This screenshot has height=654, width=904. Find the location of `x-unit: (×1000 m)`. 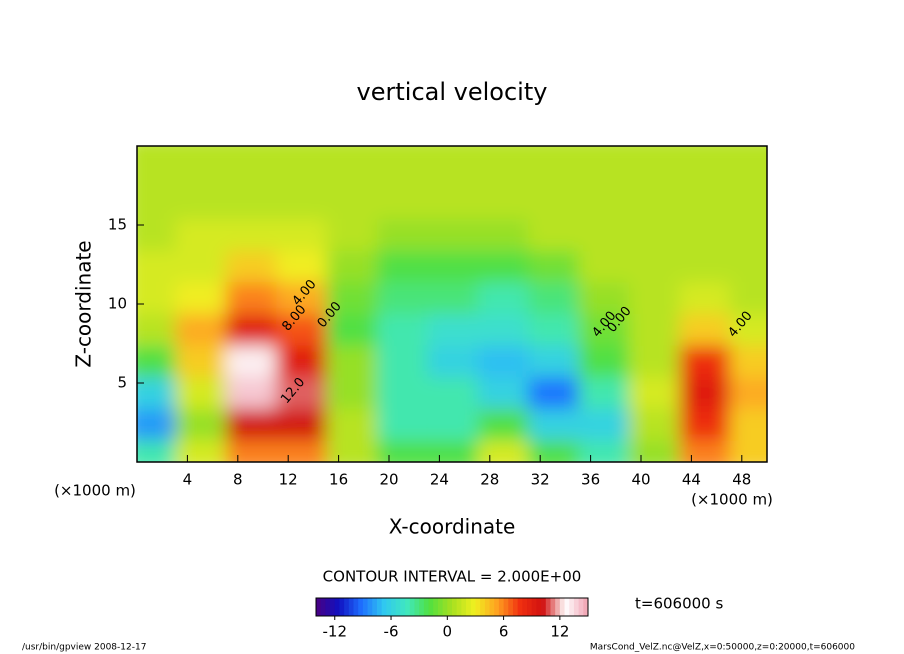

x-unit: (×1000 m) is located at coordinates (732, 500).